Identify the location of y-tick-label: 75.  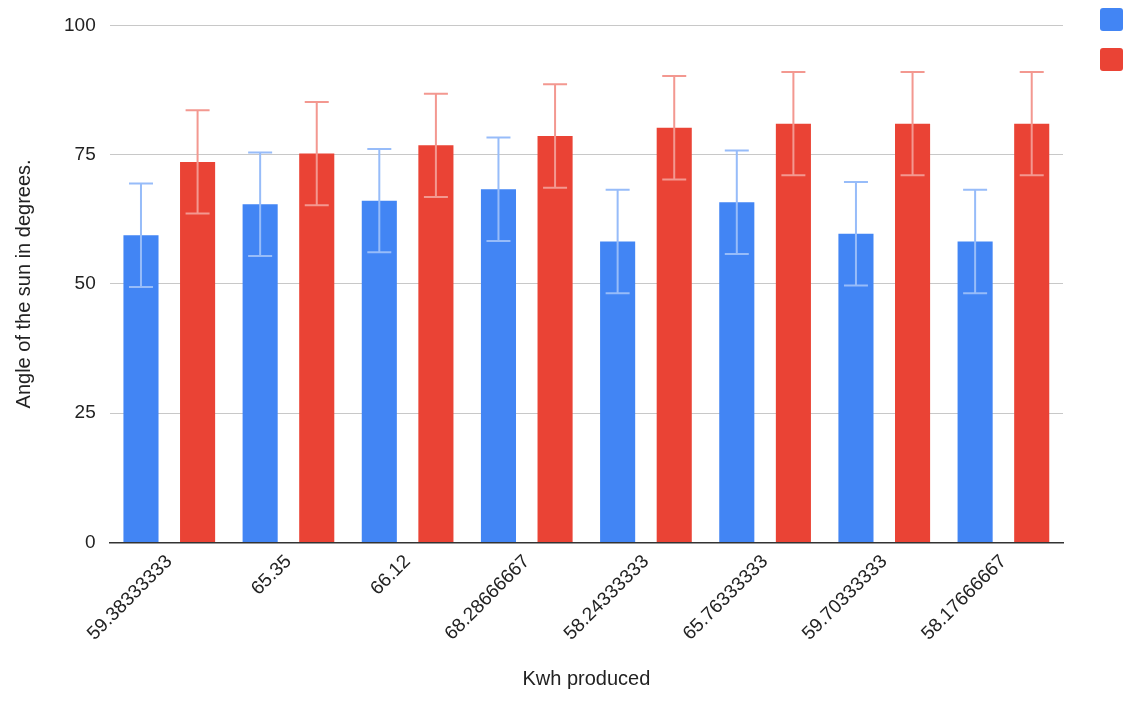
(85, 153).